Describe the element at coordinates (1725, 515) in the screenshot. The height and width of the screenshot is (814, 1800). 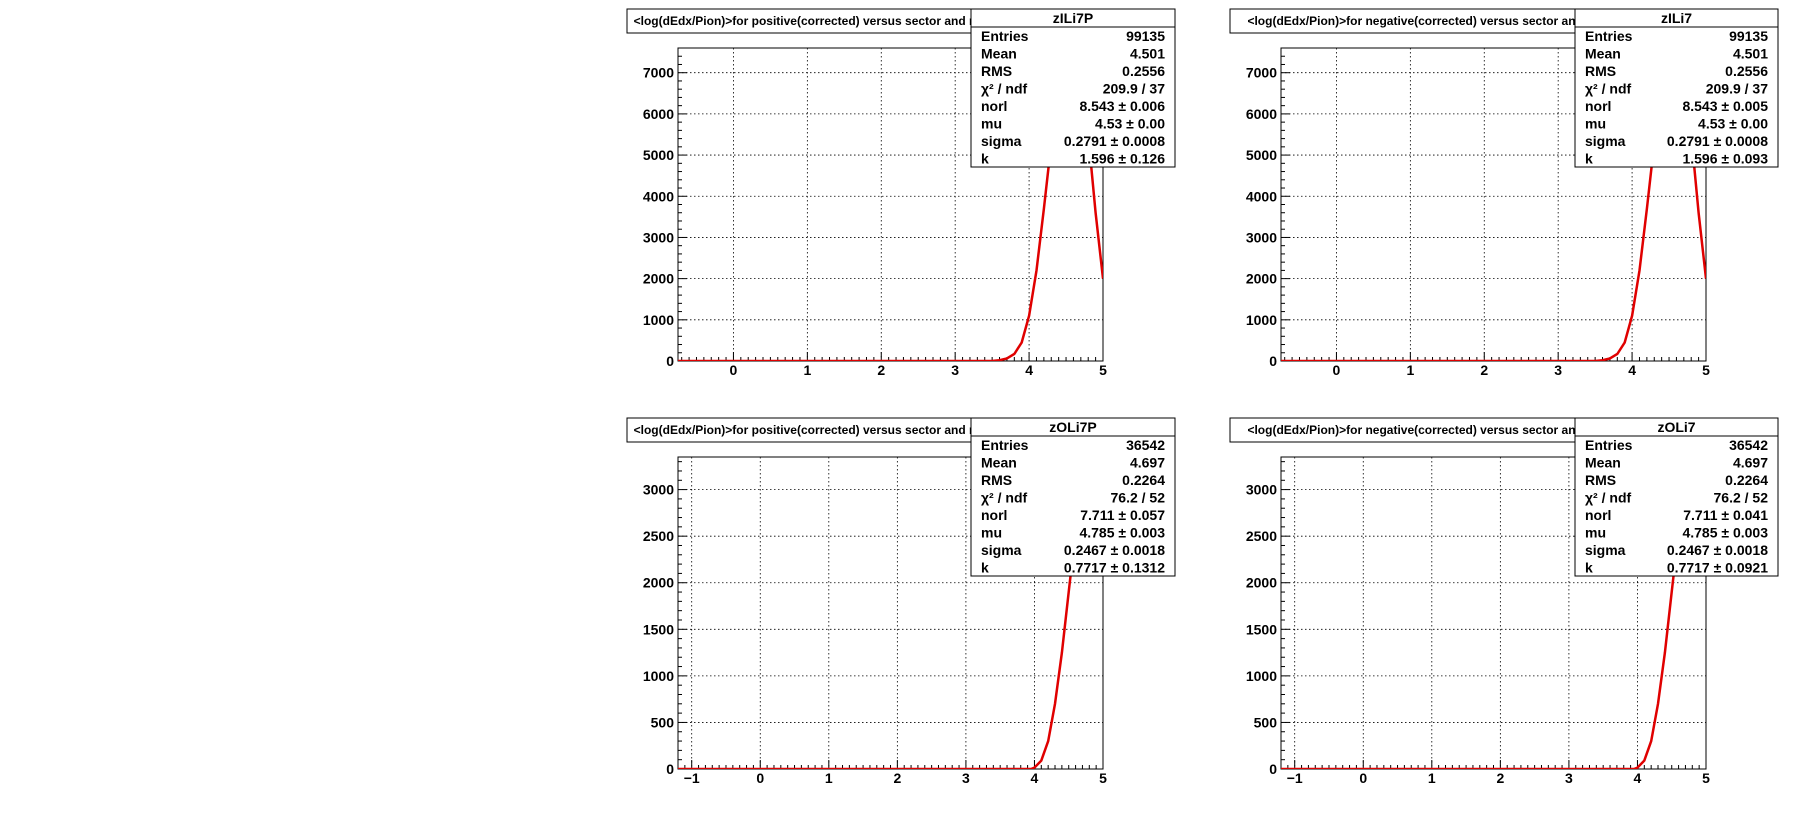
I see `stat-value: 7.711 ± 0.041` at that location.